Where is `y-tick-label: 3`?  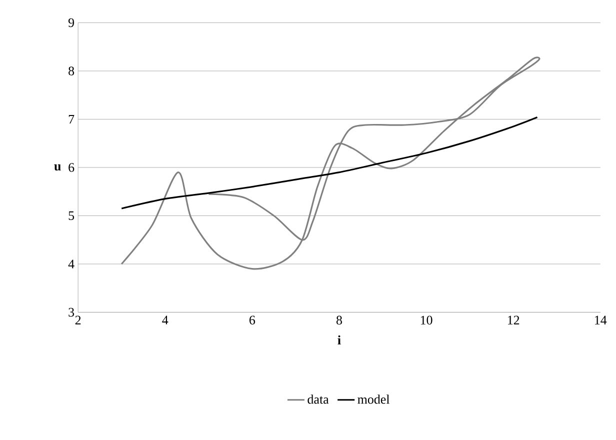 y-tick-label: 3 is located at coordinates (71, 312).